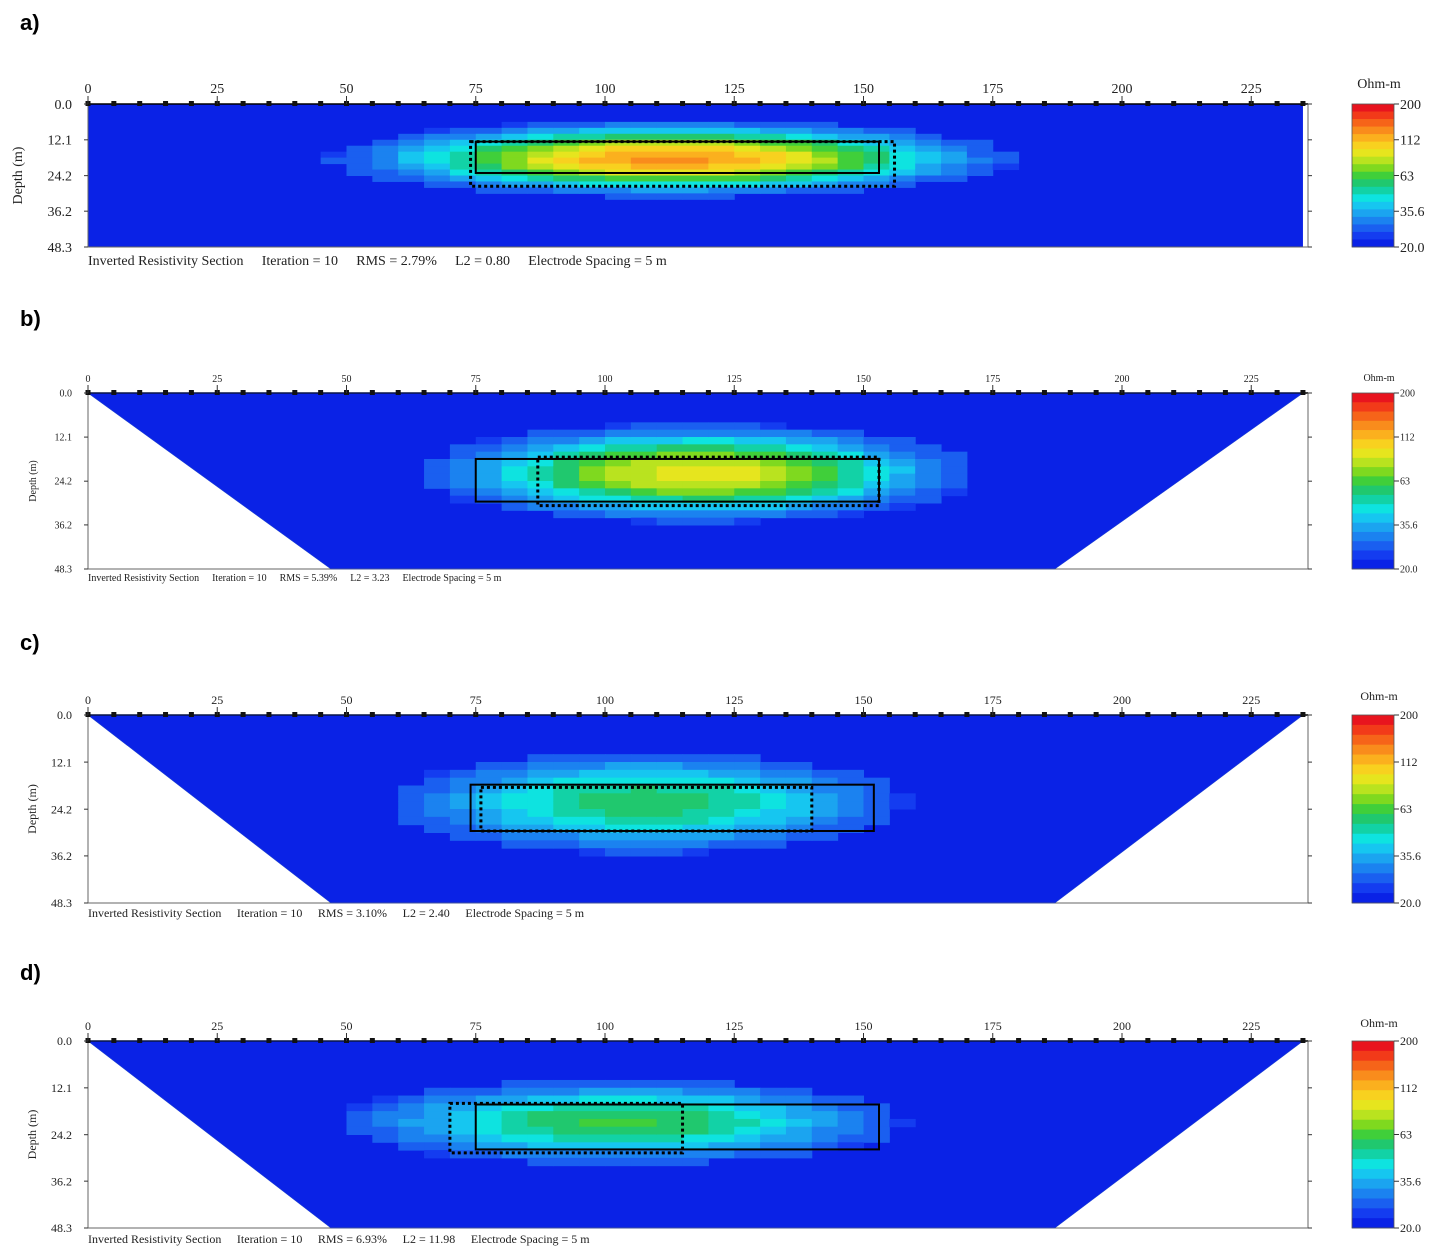  Describe the element at coordinates (993, 700) in the screenshot. I see `x-tick-label: 175` at that location.